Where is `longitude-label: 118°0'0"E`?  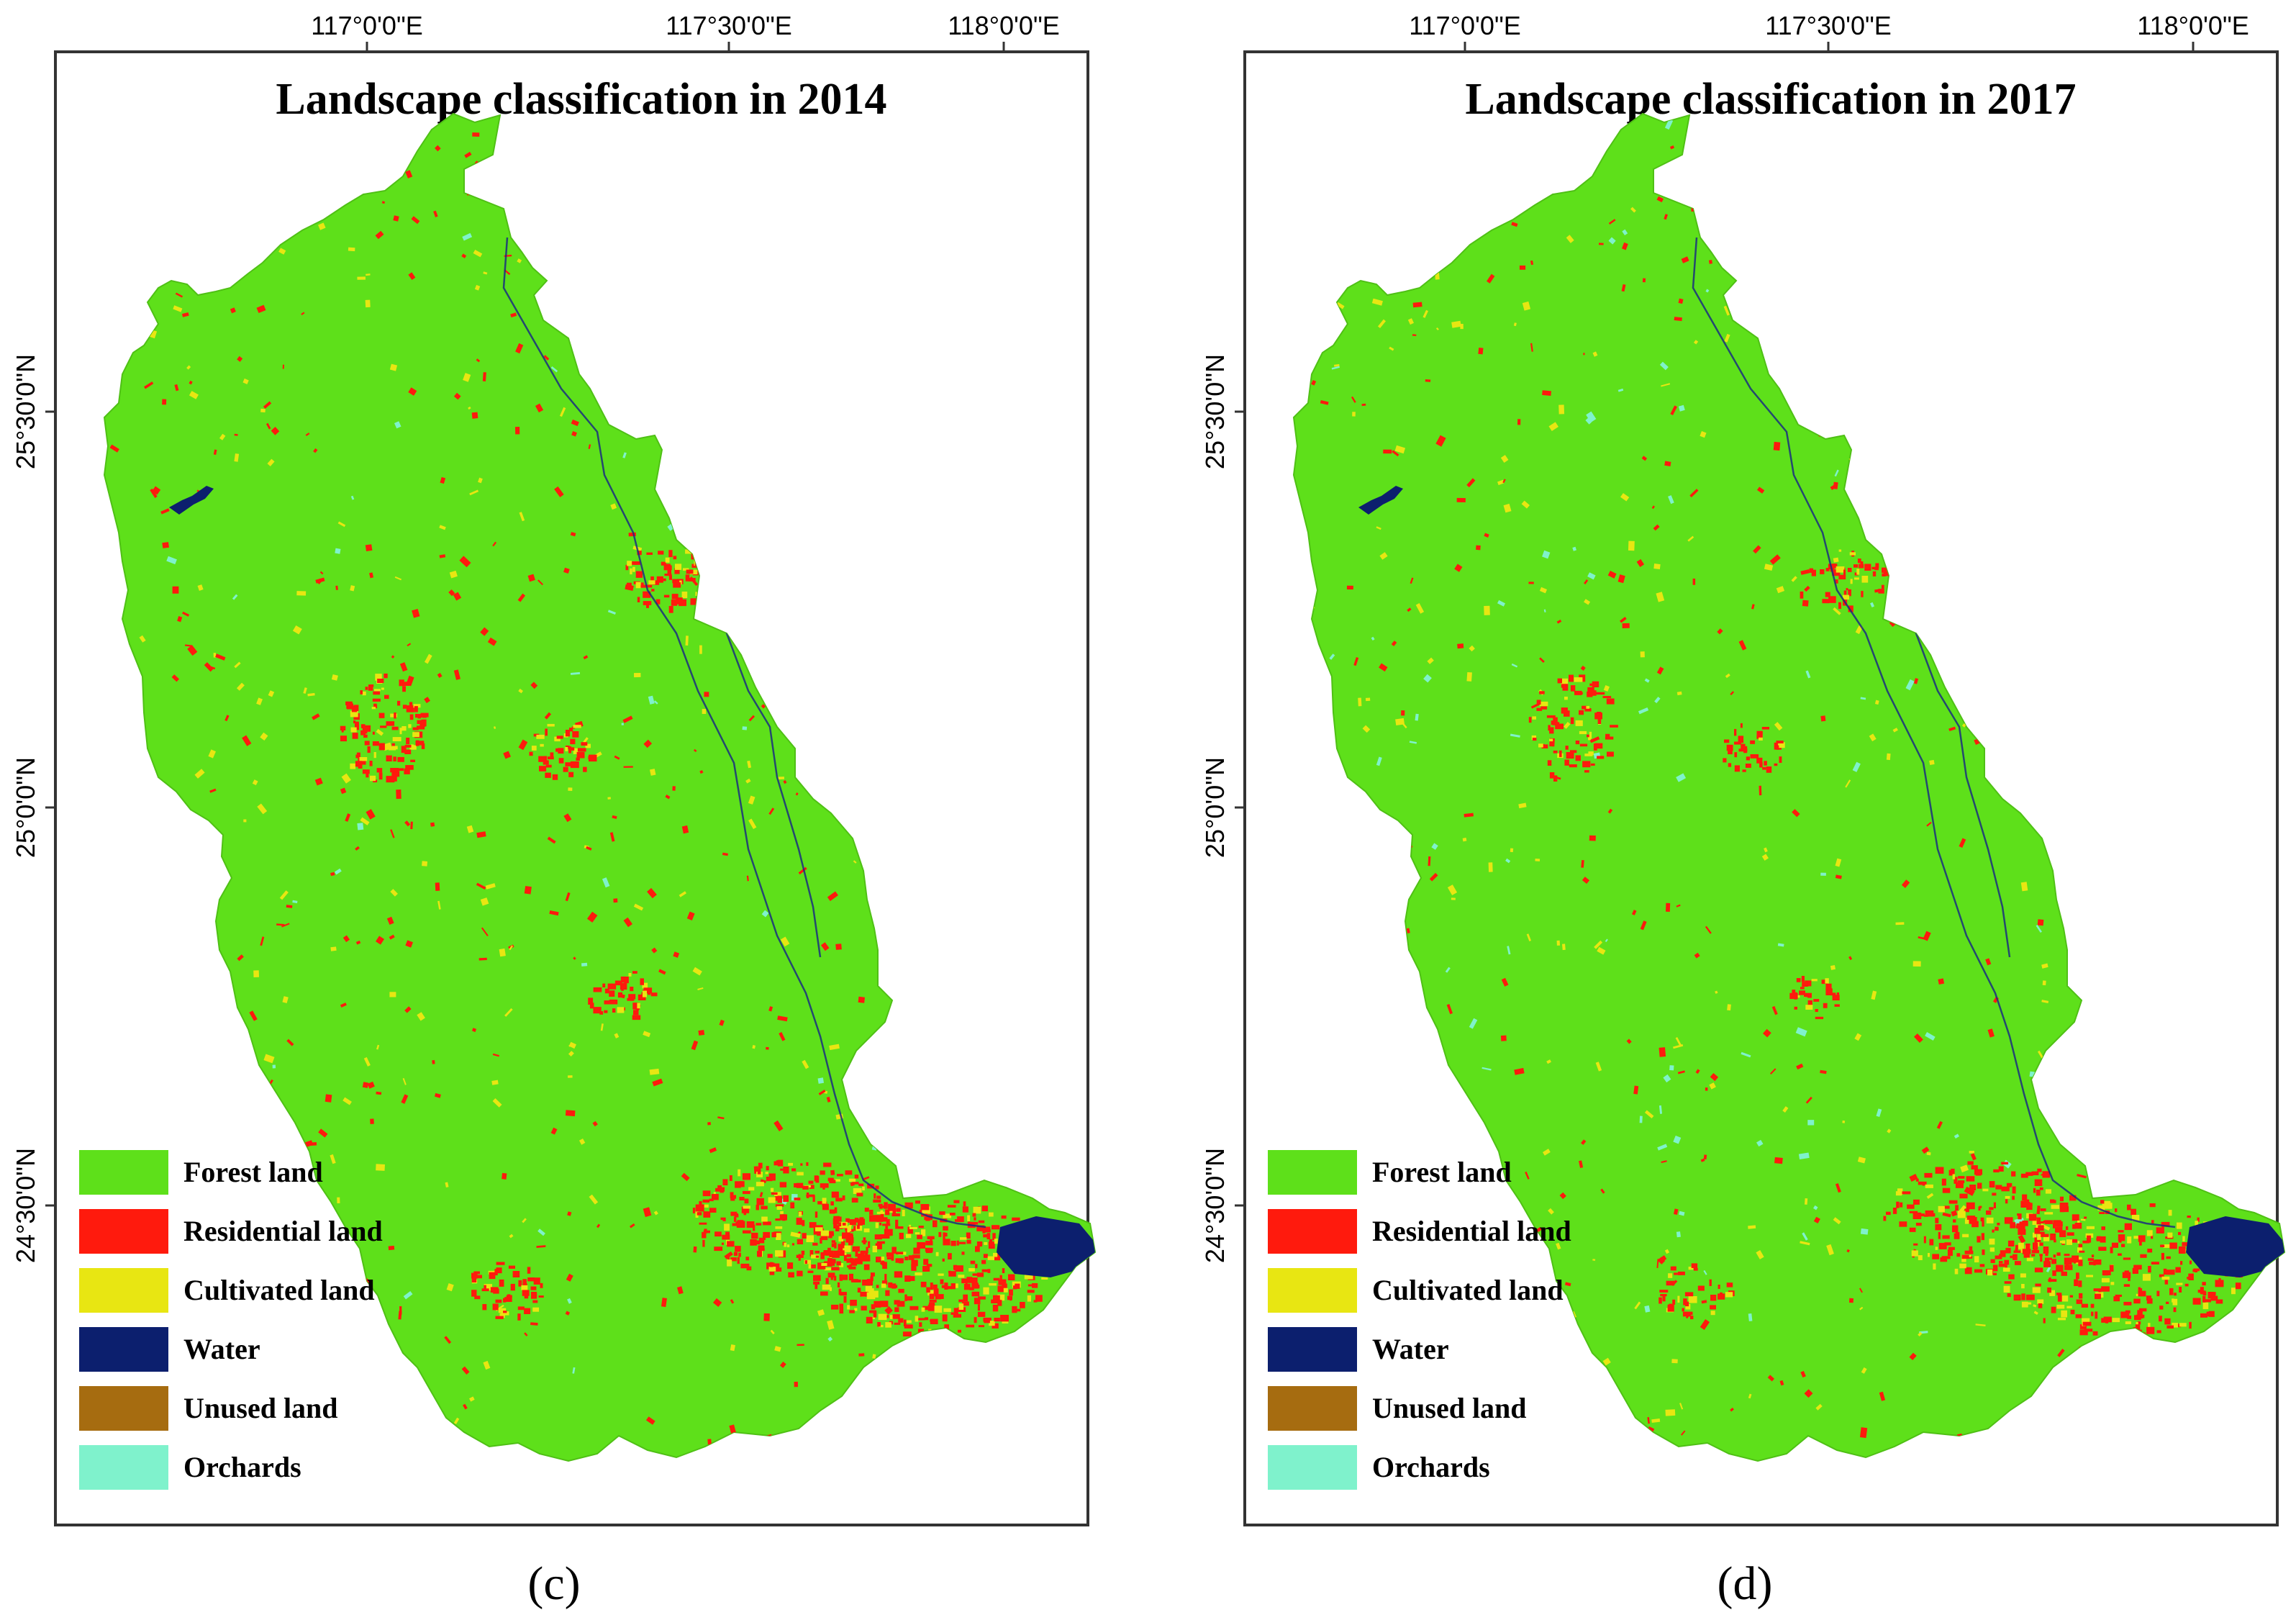 longitude-label: 118°0'0"E is located at coordinates (2193, 26).